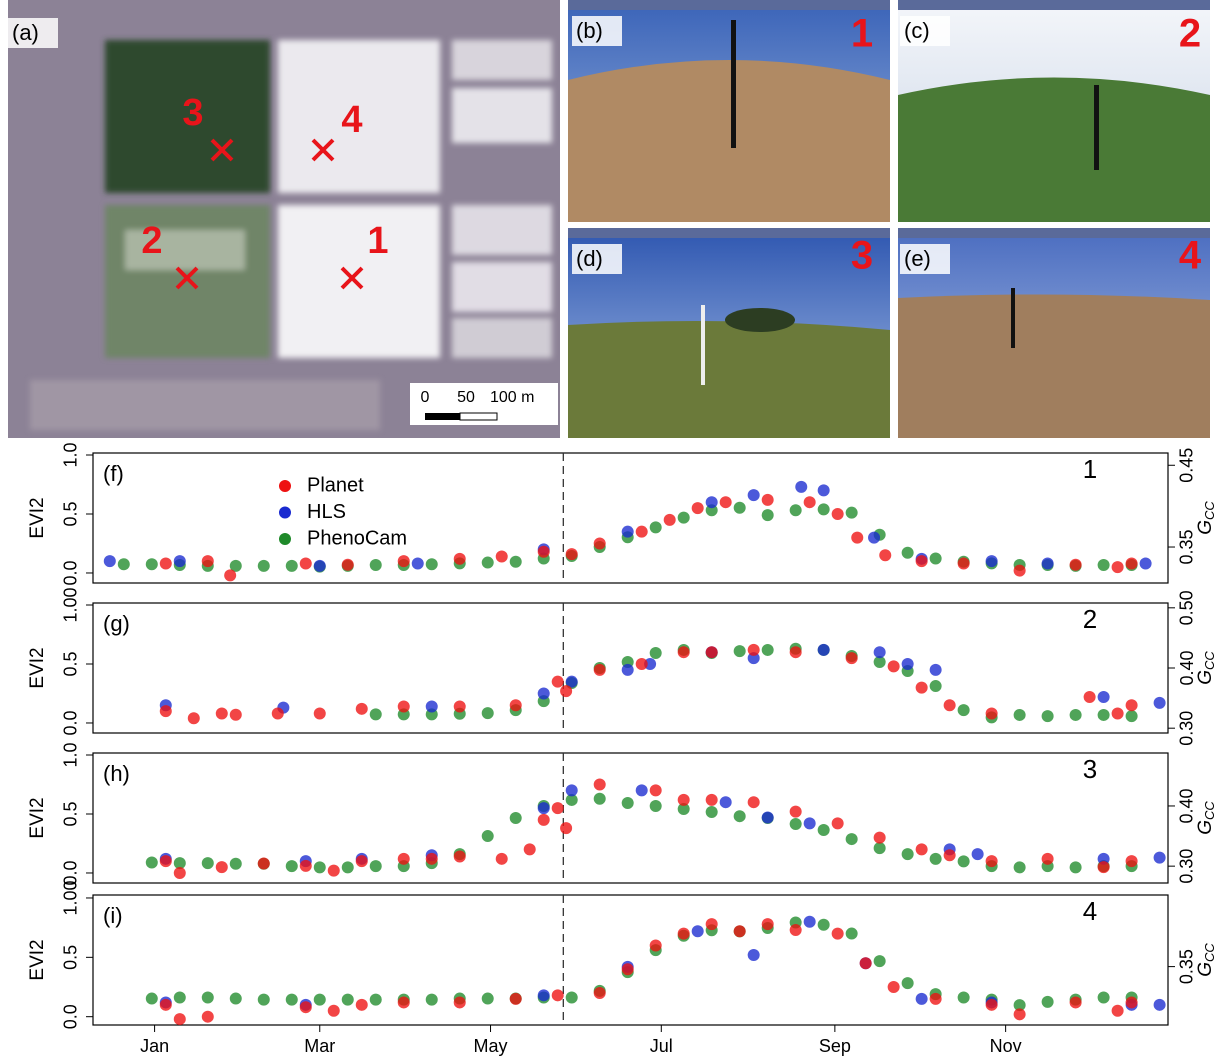 This screenshot has width=1215, height=1064. What do you see at coordinates (661, 1046) in the screenshot?
I see `x-tick-label: Jul` at bounding box center [661, 1046].